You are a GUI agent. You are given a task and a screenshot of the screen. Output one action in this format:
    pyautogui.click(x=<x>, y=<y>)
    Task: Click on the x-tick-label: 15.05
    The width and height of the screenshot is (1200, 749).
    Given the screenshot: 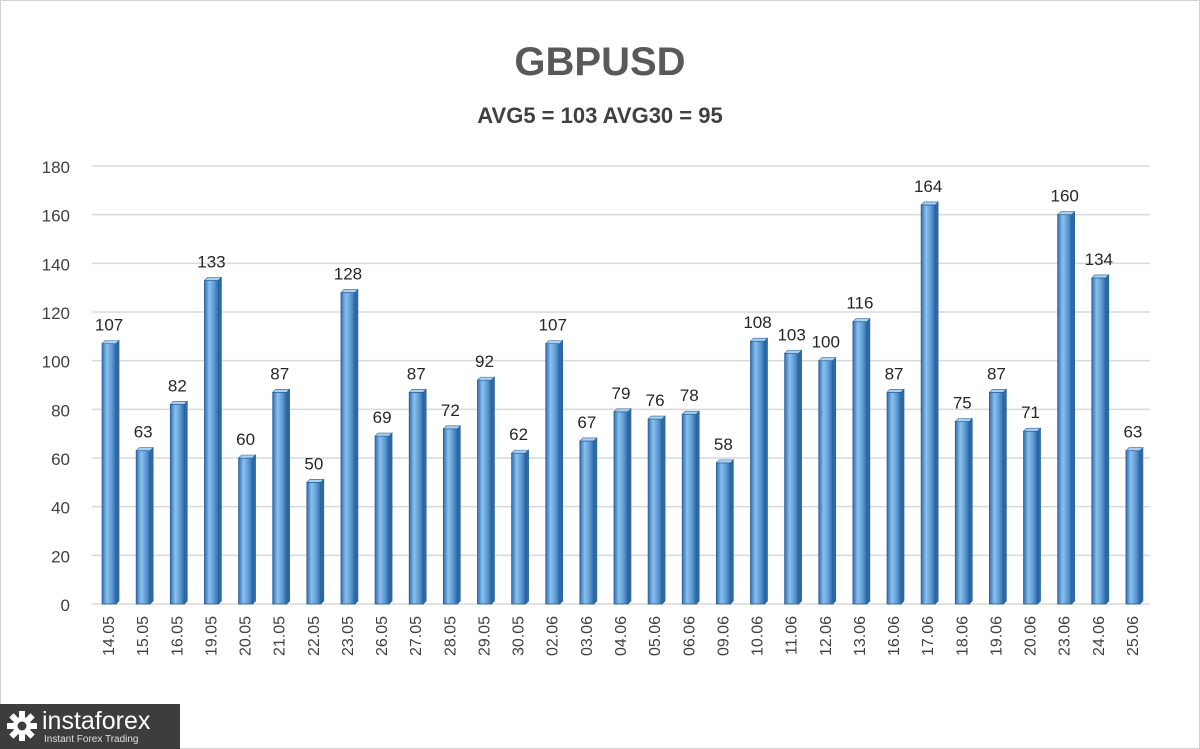 What is the action you would take?
    pyautogui.click(x=143, y=636)
    